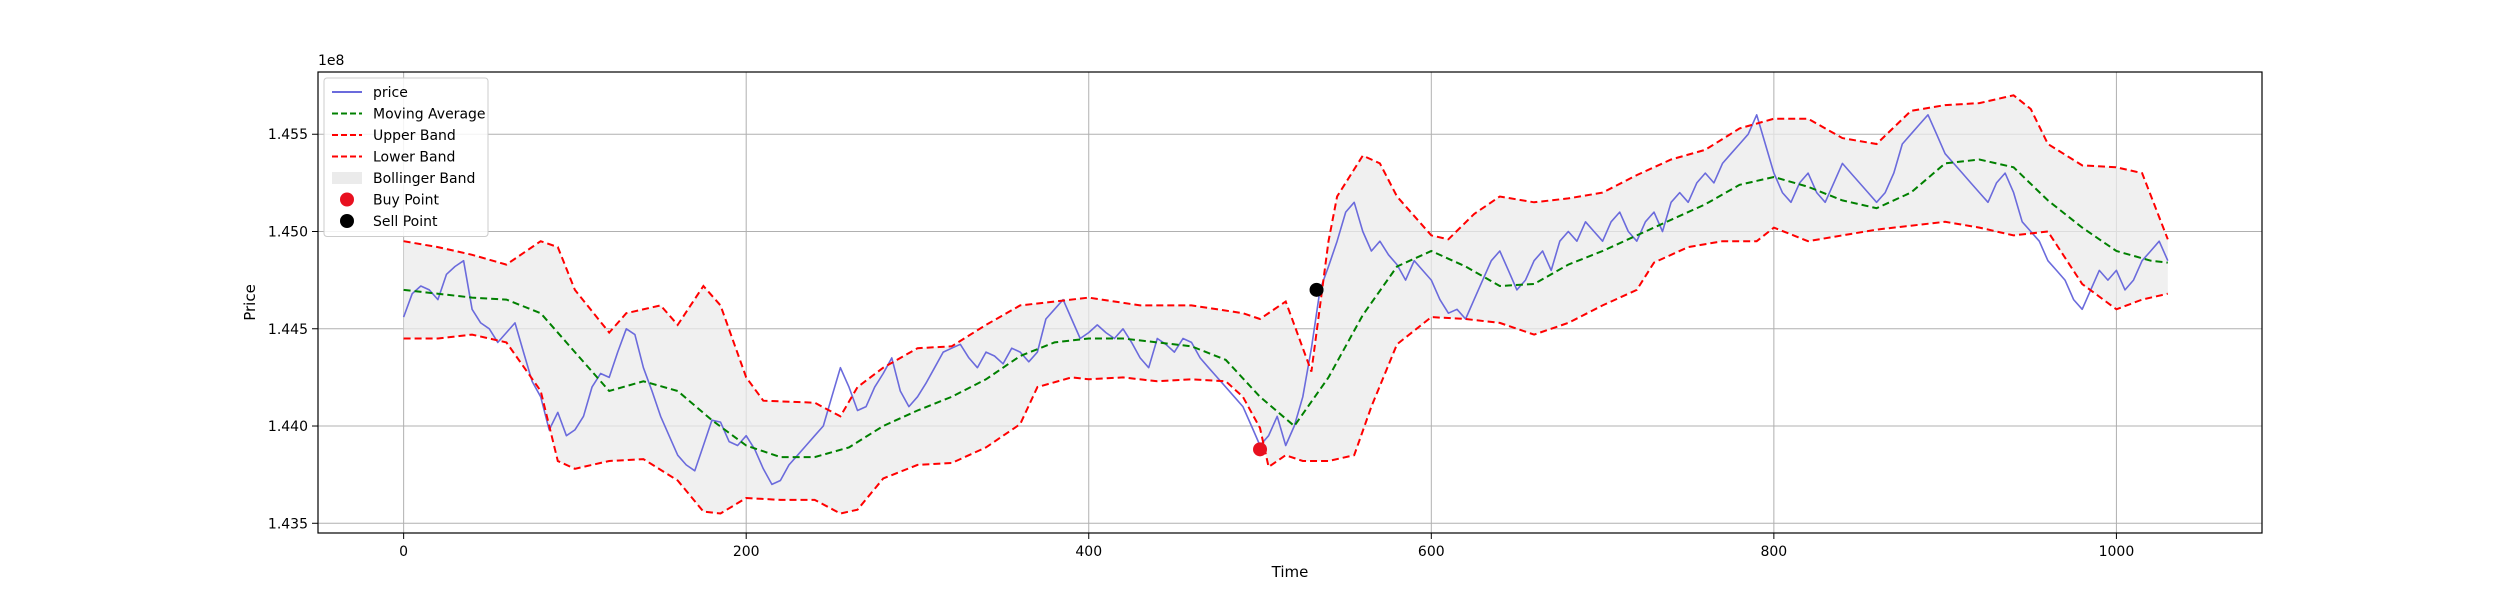  Describe the element at coordinates (1088, 552) in the screenshot. I see `x-tick-label: 400` at that location.